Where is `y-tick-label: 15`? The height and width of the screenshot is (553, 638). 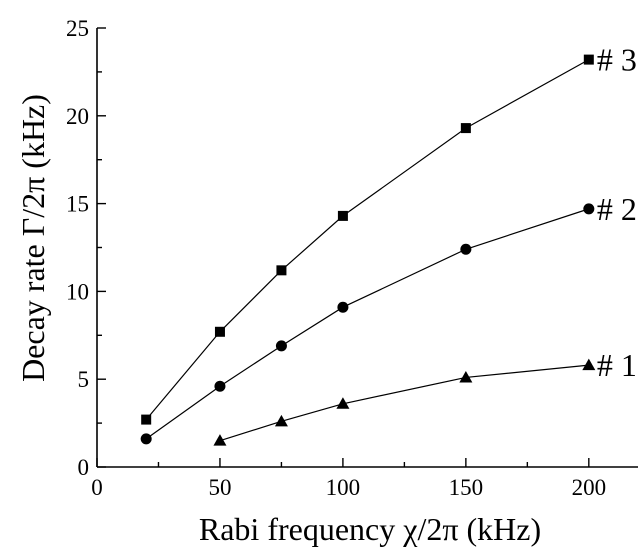 y-tick-label: 15 is located at coordinates (77, 204).